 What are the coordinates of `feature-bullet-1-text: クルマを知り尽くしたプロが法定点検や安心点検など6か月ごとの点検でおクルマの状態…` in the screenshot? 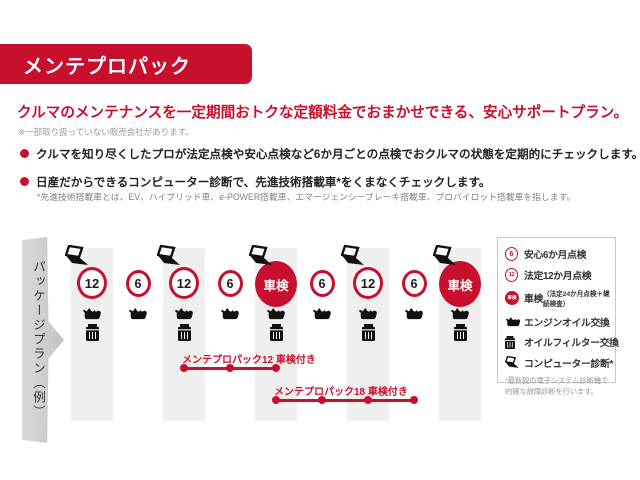 It's located at (338, 154).